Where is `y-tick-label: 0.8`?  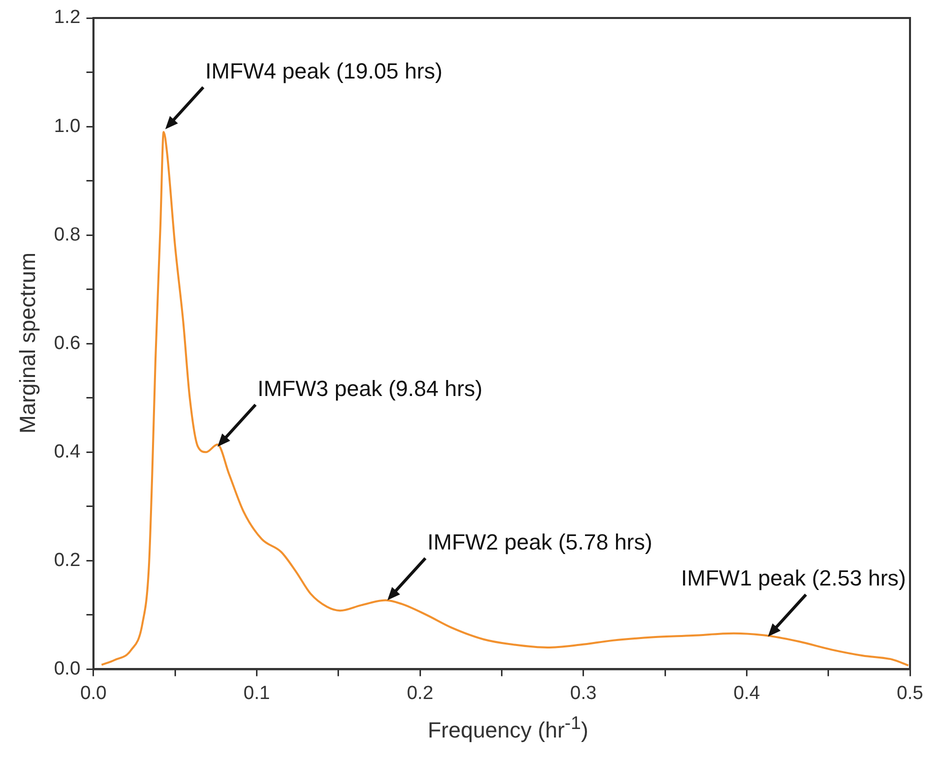 y-tick-label: 0.8 is located at coordinates (67, 235).